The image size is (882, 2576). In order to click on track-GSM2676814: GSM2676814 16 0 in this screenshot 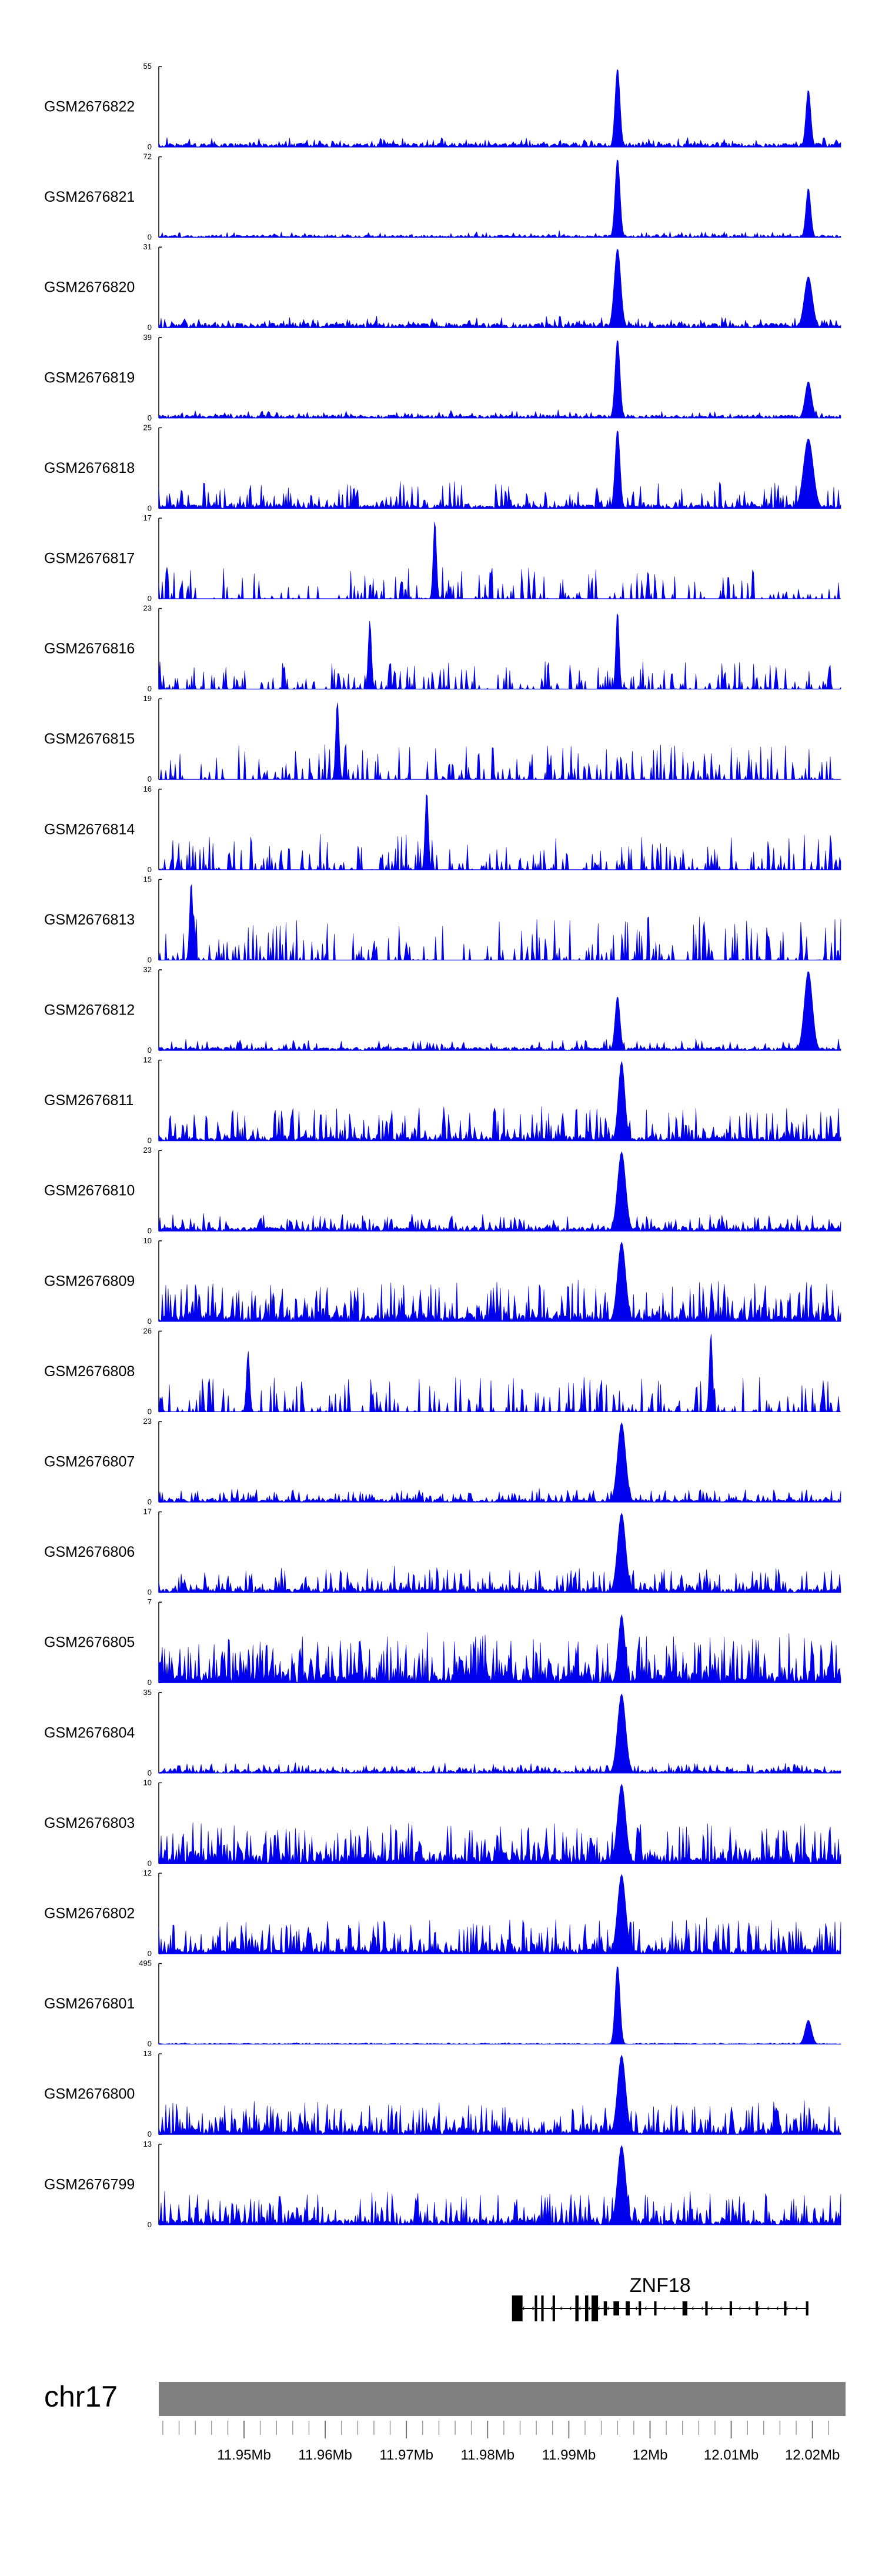, I will do `click(442, 829)`.